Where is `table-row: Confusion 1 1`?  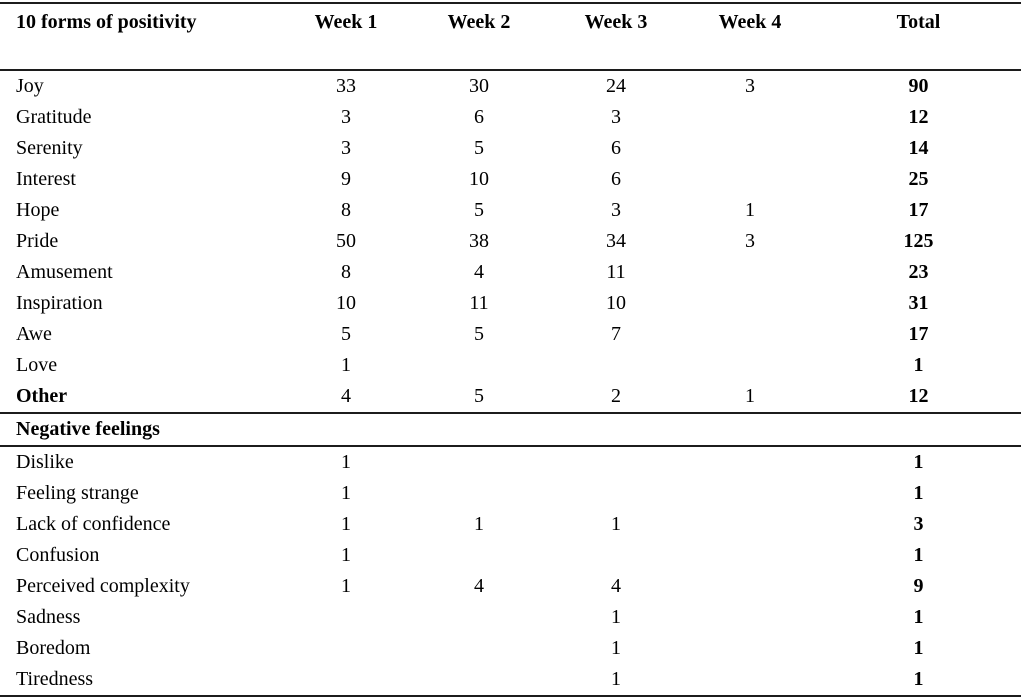
table-row: Confusion 1 1 is located at coordinates (510, 555).